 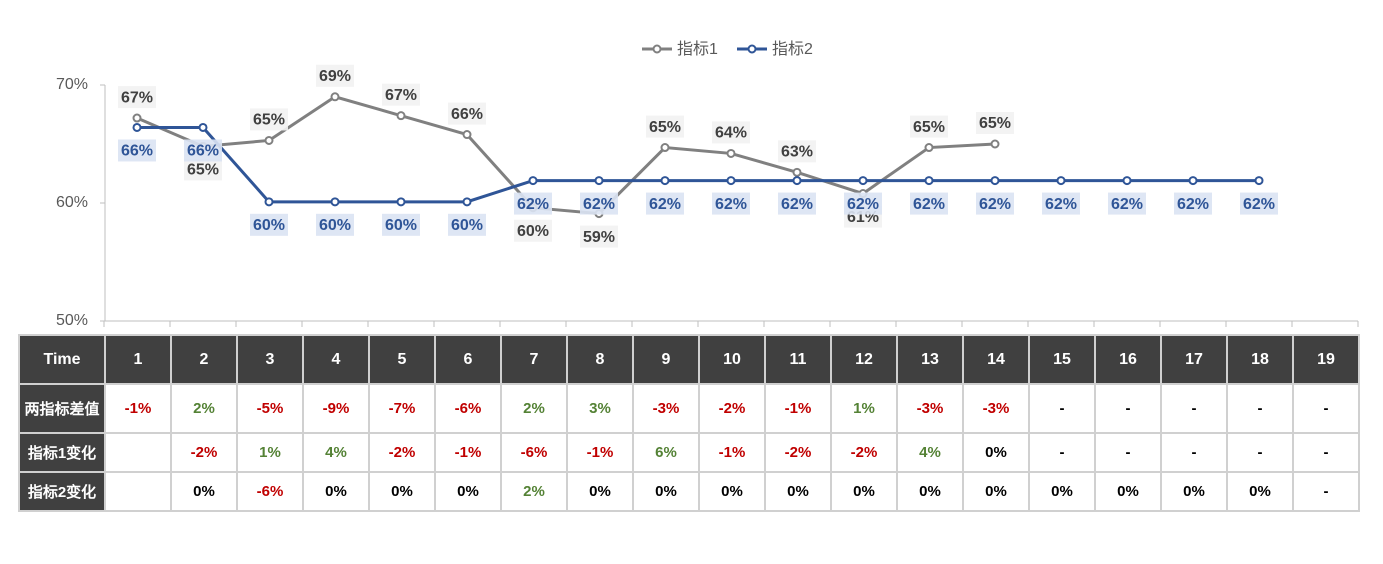 I want to click on y-tick-label: 70%, so click(x=72, y=84).